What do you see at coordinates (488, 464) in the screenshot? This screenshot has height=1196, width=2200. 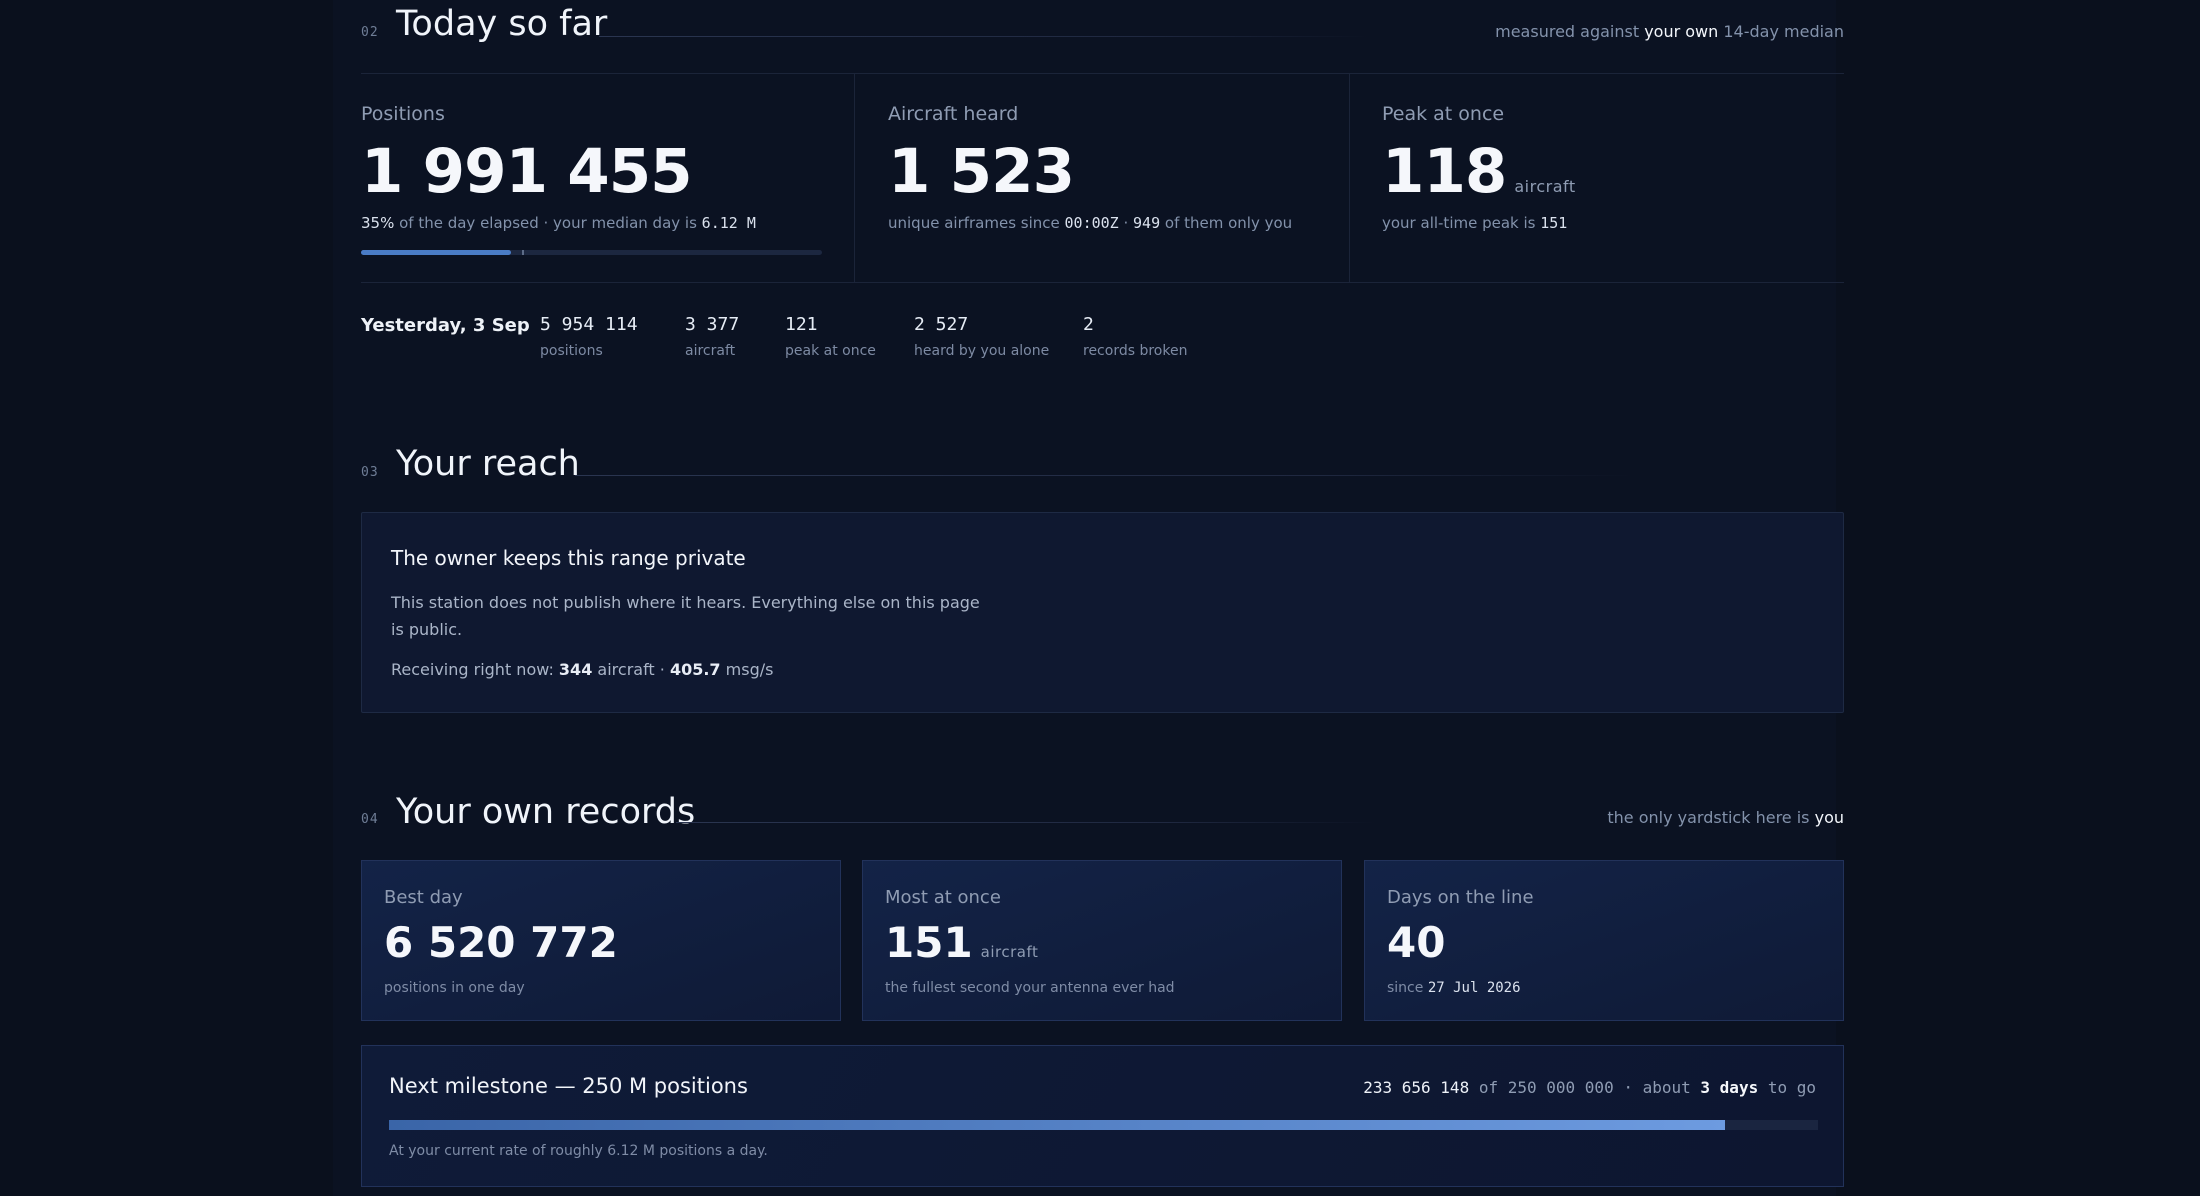 I see `section-title: Your reach` at bounding box center [488, 464].